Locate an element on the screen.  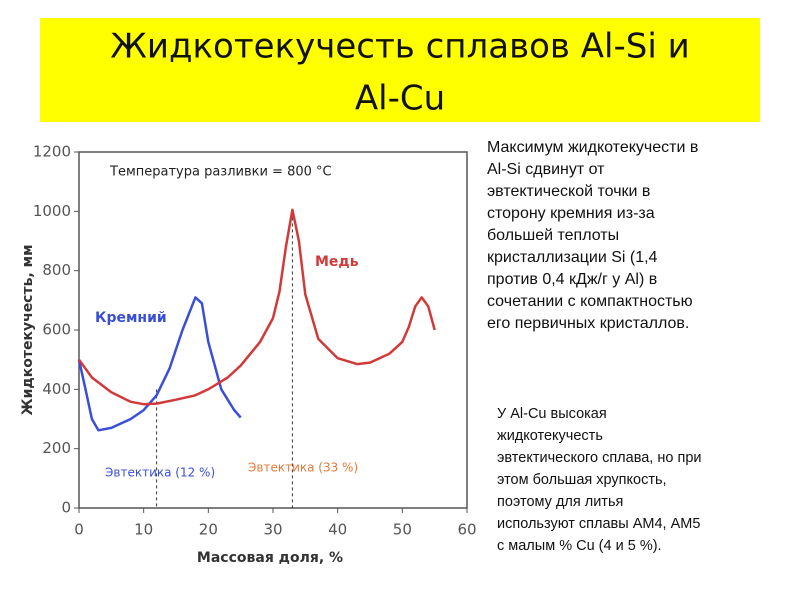
paragraph-line: большей теплоты is located at coordinates (553, 235).